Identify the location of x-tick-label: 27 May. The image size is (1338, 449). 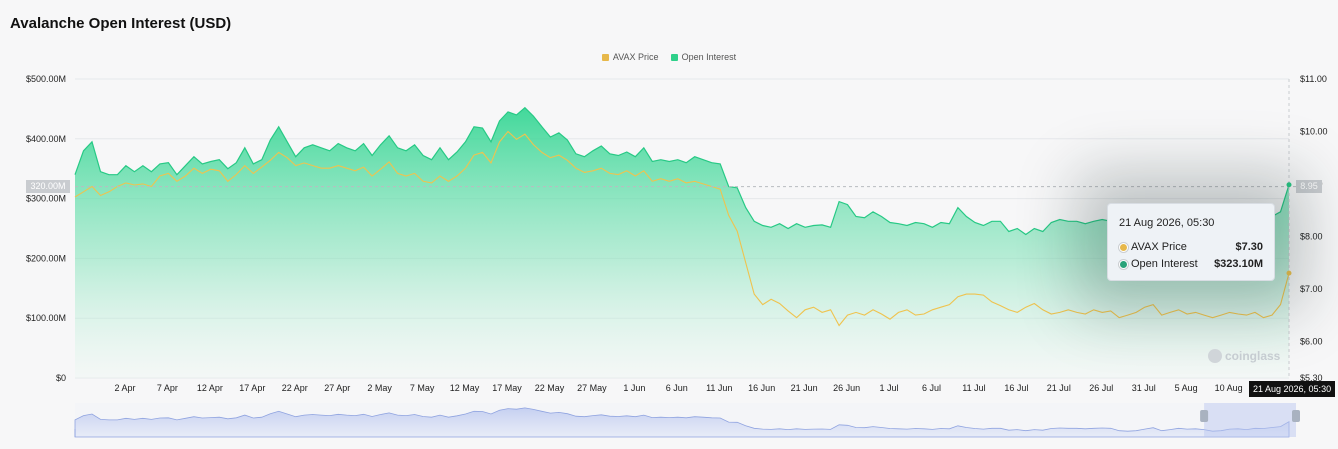
(592, 388).